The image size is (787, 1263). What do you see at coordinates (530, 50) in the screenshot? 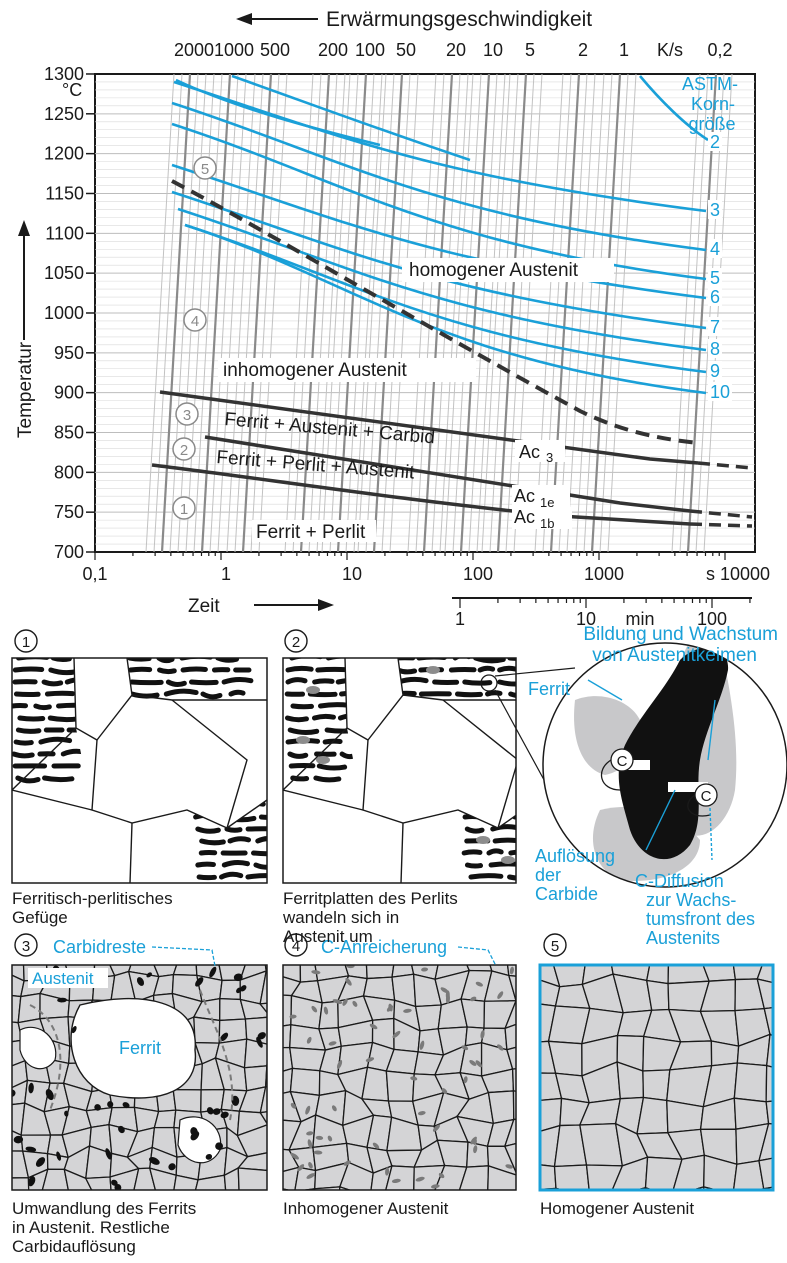
I see `top-tick-8: 5` at bounding box center [530, 50].